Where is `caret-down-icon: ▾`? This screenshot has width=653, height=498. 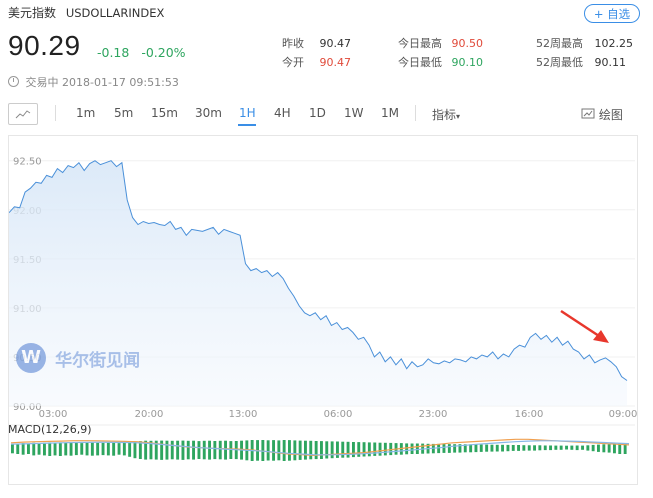 caret-down-icon: ▾ is located at coordinates (458, 116).